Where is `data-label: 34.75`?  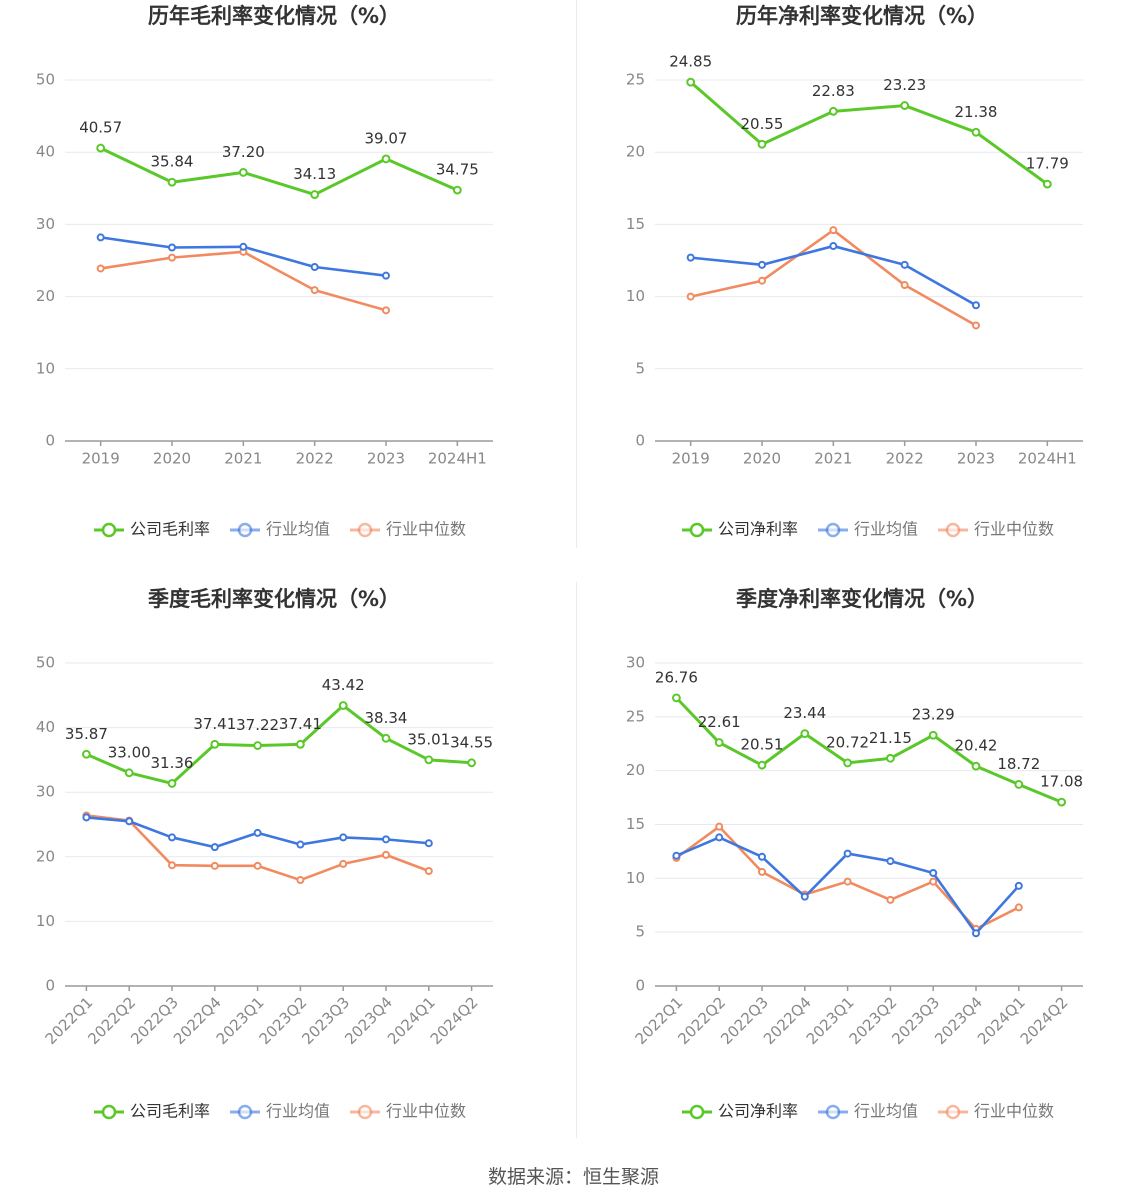
data-label: 34.75 is located at coordinates (457, 170).